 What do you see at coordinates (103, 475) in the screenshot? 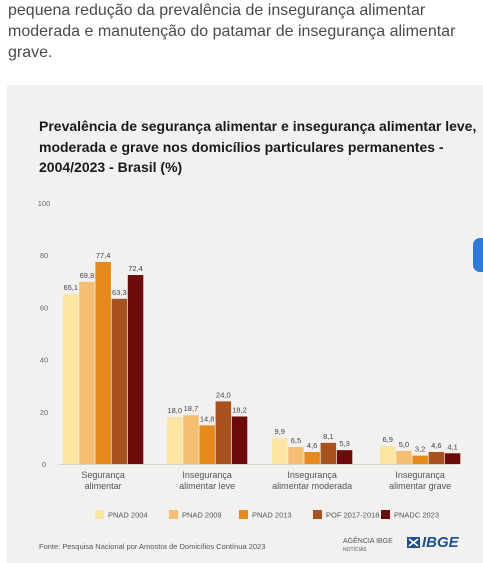
I see `category-label: Segurança` at bounding box center [103, 475].